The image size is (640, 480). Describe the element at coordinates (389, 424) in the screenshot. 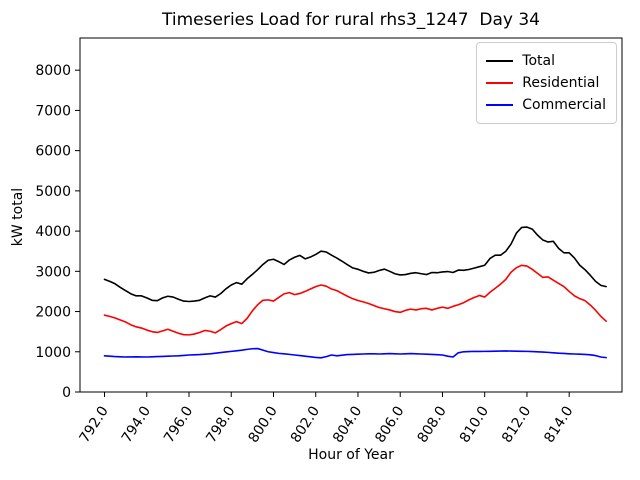

I see `x-tick-label: 806.0` at that location.